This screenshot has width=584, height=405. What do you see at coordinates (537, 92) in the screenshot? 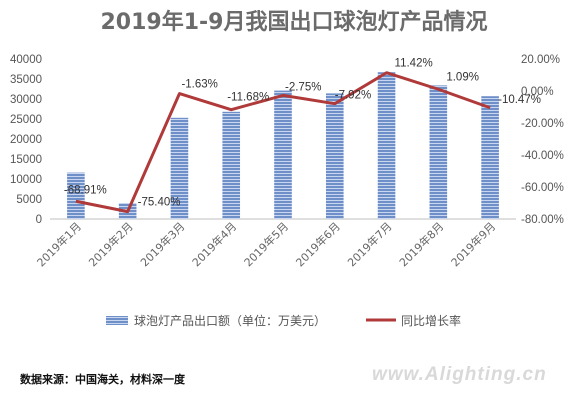
I see `y-right-tick-label: 0.00%` at bounding box center [537, 92].